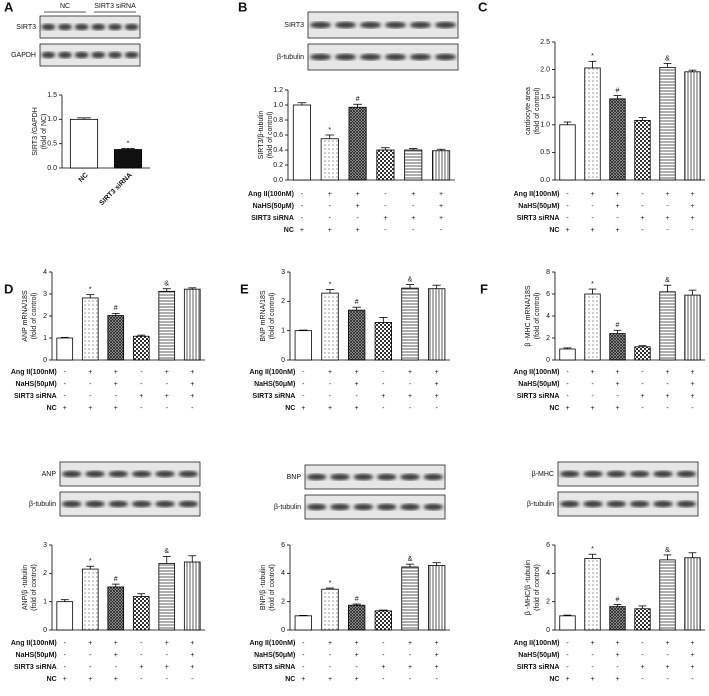 Image resolution: width=709 pixels, height=696 pixels. I want to click on treatment-label: SIRT3 siRNA, so click(35, 667).